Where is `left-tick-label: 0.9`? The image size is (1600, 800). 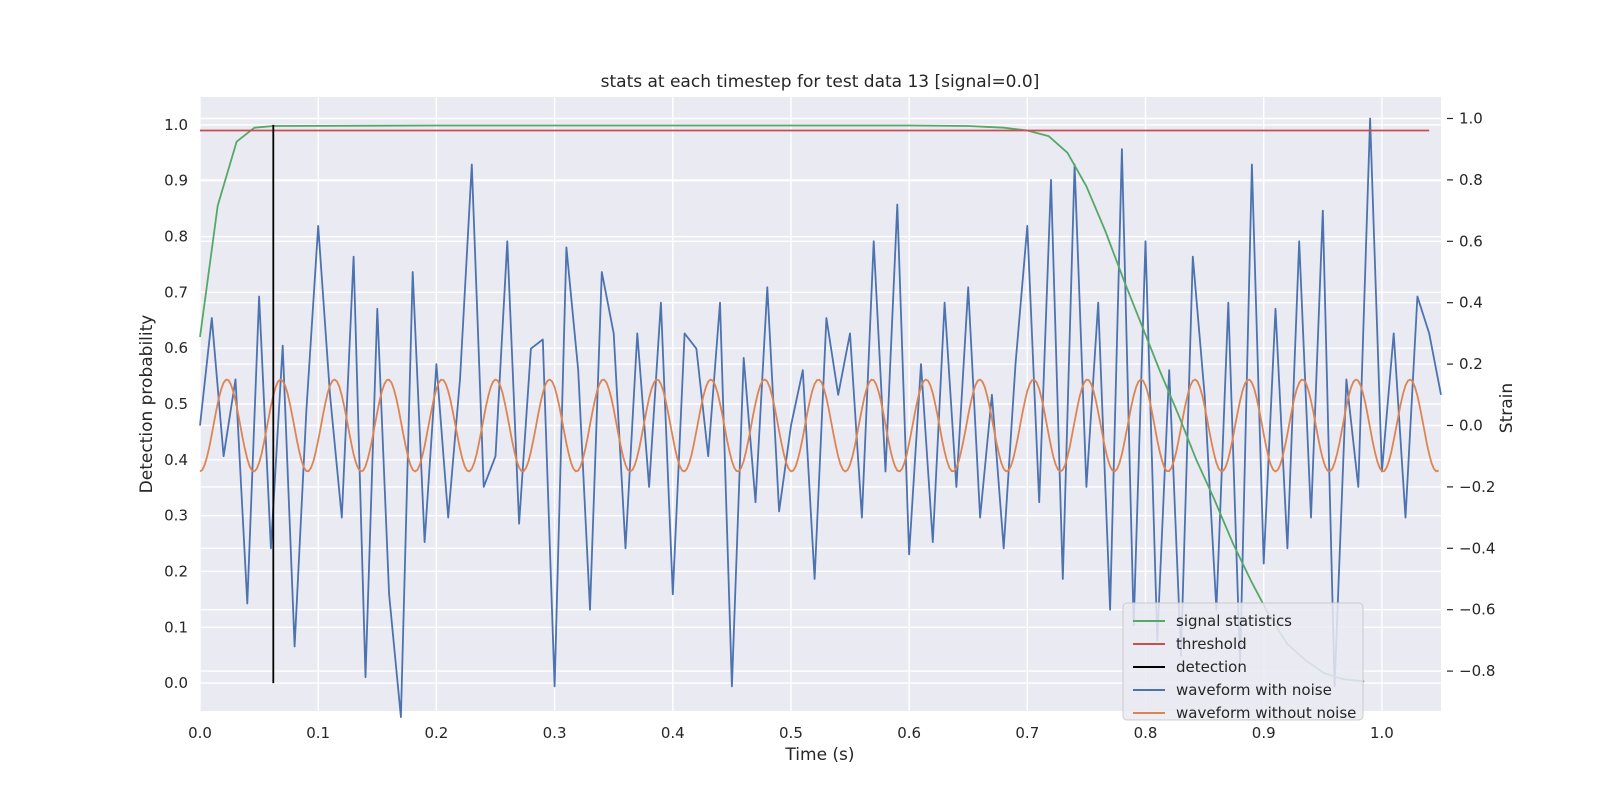
left-tick-label: 0.9 is located at coordinates (176, 181).